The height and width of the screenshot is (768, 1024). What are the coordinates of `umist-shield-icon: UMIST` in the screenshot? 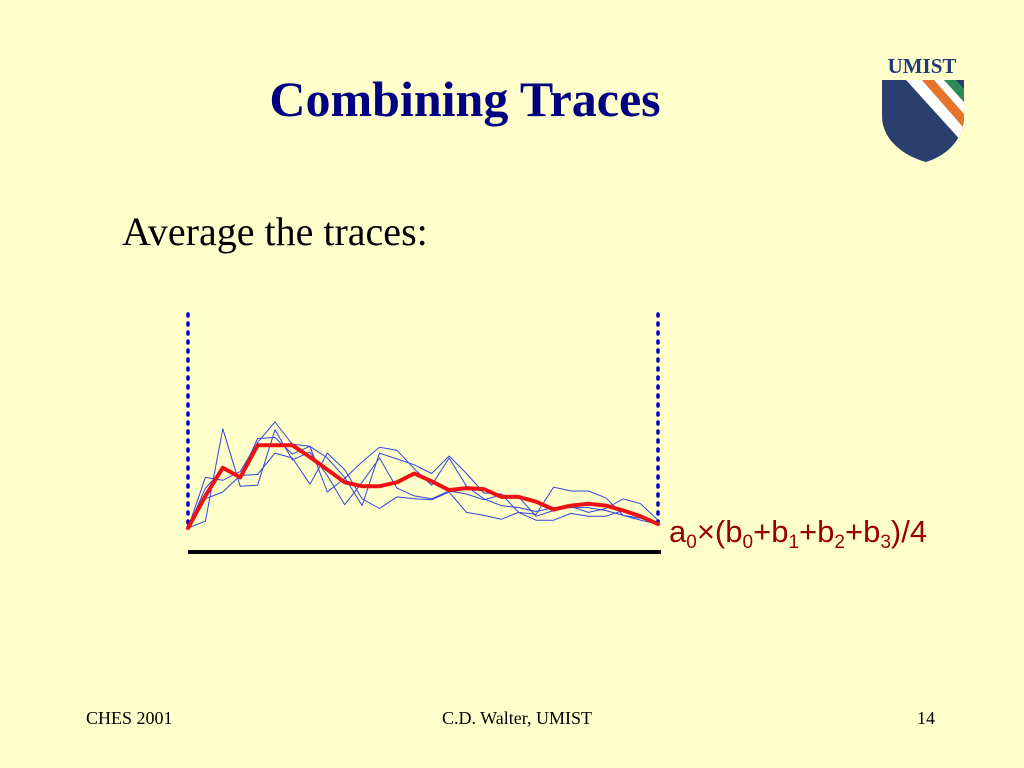 It's located at (923, 108).